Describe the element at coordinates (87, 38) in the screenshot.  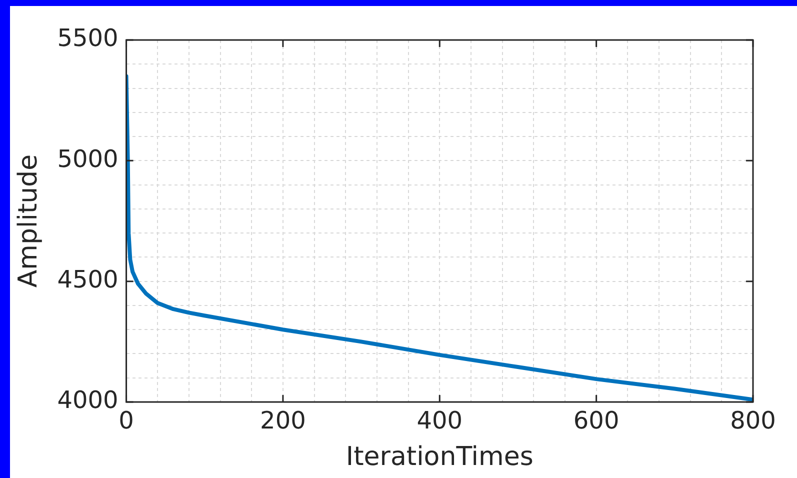
I see `y-tick-label: 5500` at that location.